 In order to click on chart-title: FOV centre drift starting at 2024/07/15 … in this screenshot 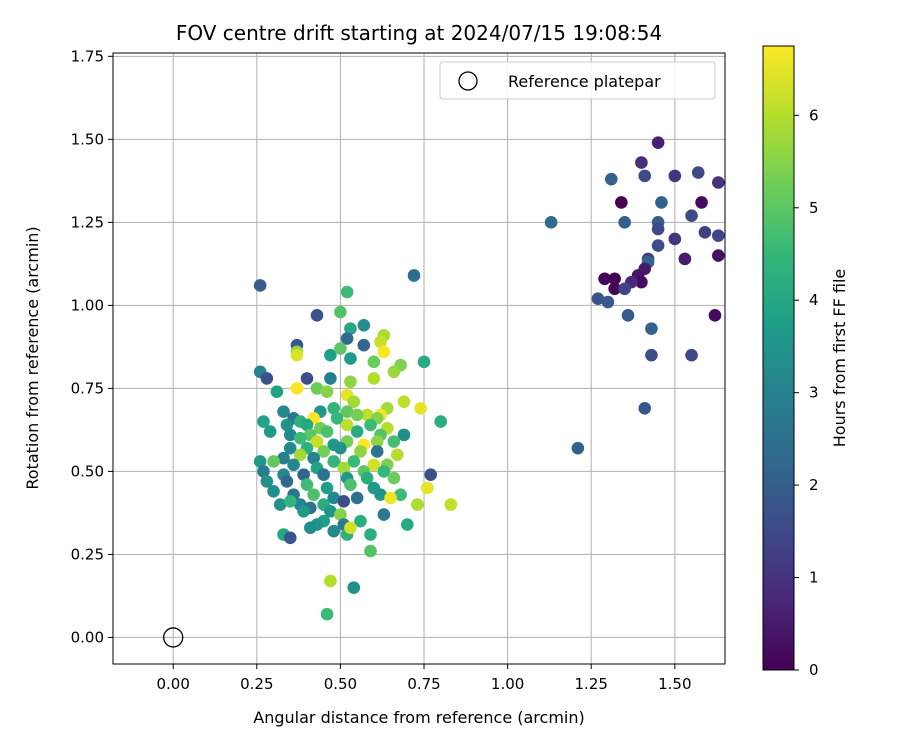, I will do `click(419, 33)`.